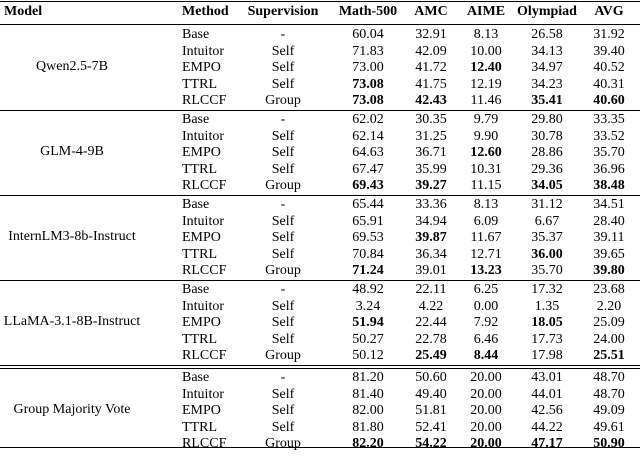 This screenshot has width=640, height=475. Describe the element at coordinates (486, 339) in the screenshot. I see `cell-value: 6.46` at that location.